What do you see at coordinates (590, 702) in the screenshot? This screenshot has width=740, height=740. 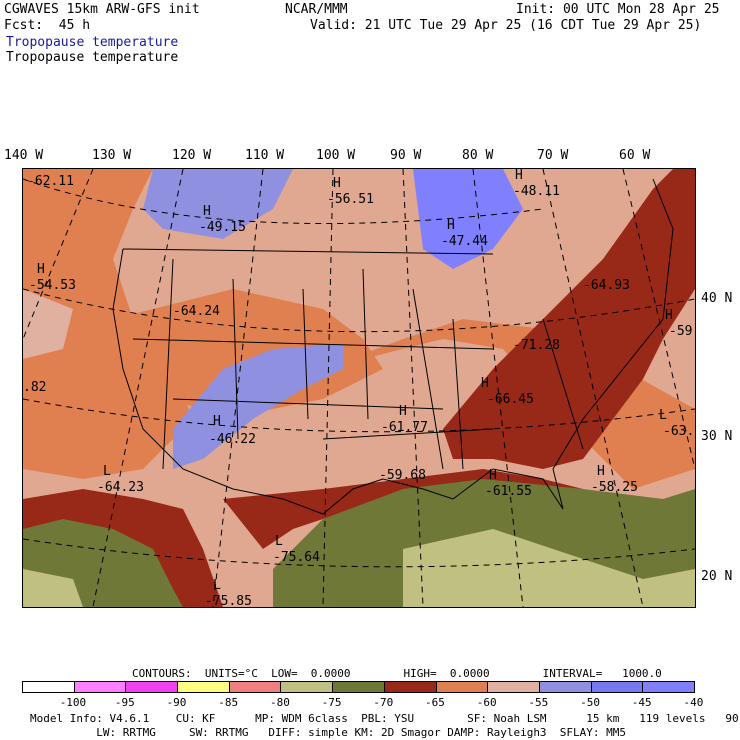 I see `colorbar-label: -50` at bounding box center [590, 702].